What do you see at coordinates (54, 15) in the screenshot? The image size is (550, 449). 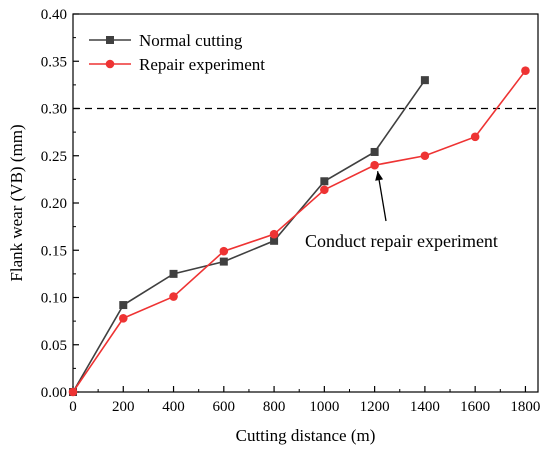 I see `y-tick-label: 0.40` at bounding box center [54, 15].